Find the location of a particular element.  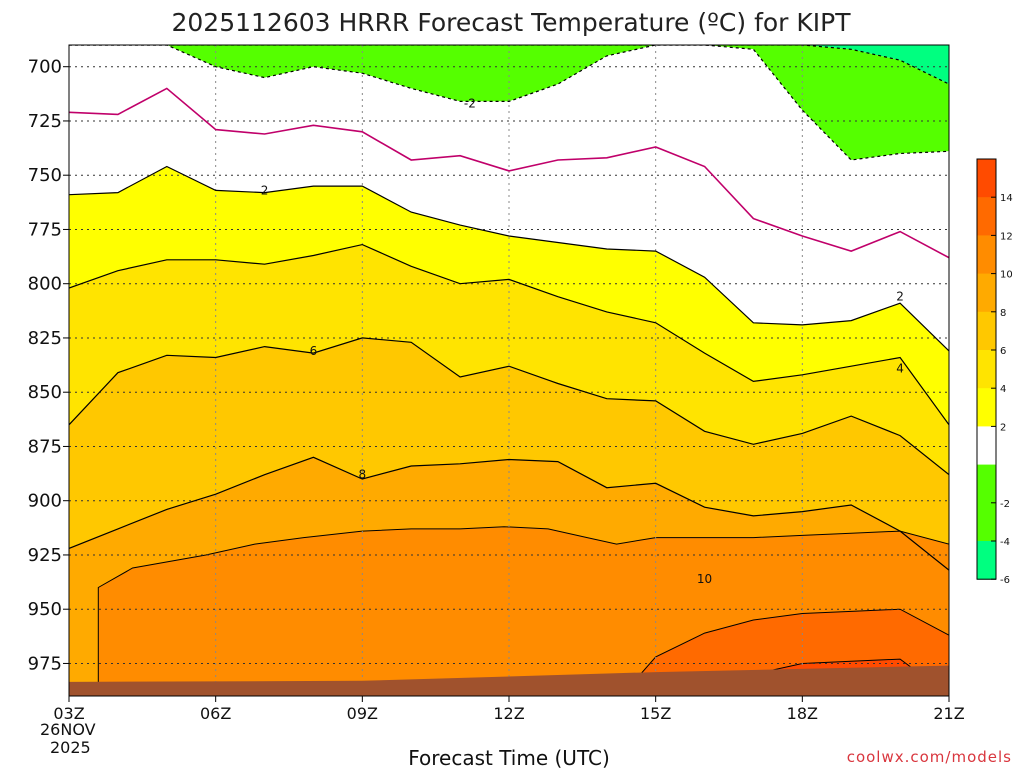

colorbar-tick-label: -2 is located at coordinates (1005, 504).